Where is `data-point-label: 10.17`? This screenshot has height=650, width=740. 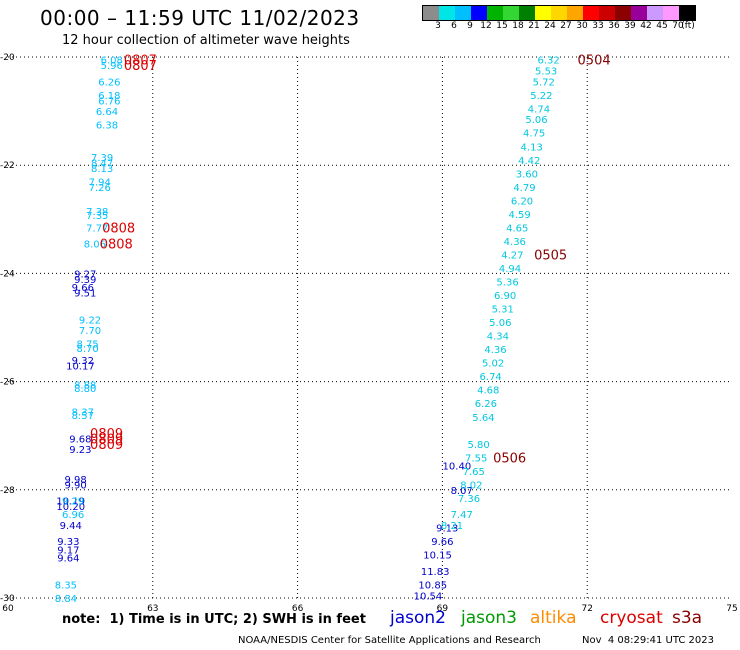 data-point-label: 10.17 is located at coordinates (80, 366).